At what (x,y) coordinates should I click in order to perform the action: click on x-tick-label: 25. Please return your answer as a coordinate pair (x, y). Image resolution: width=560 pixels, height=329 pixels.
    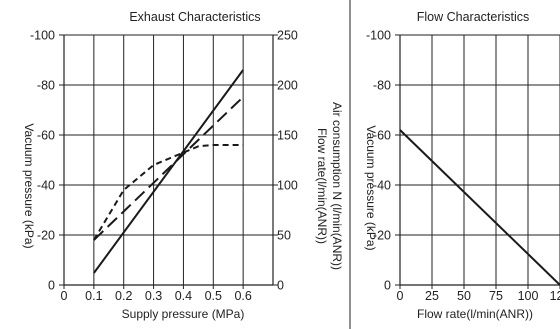
    Looking at the image, I should click on (432, 296).